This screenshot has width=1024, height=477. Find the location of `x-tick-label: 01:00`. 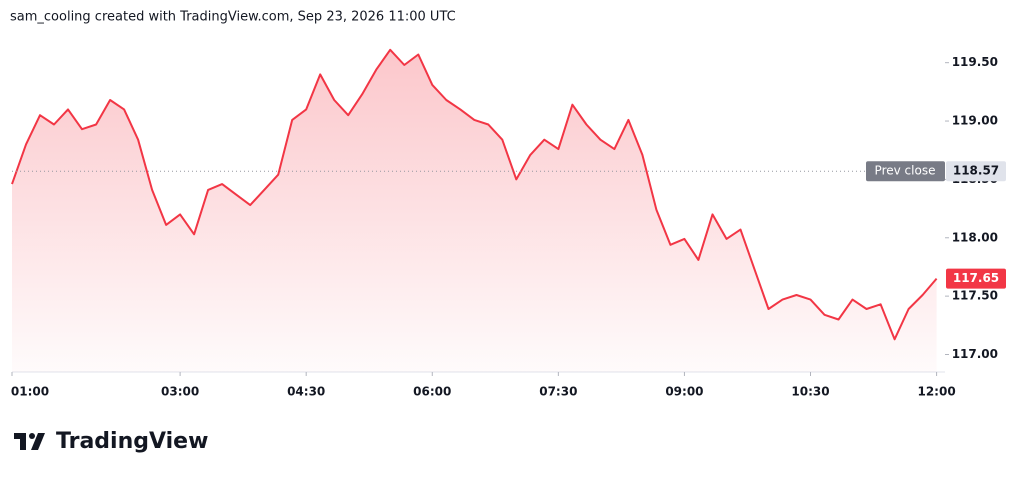

x-tick-label: 01:00 is located at coordinates (30, 392).